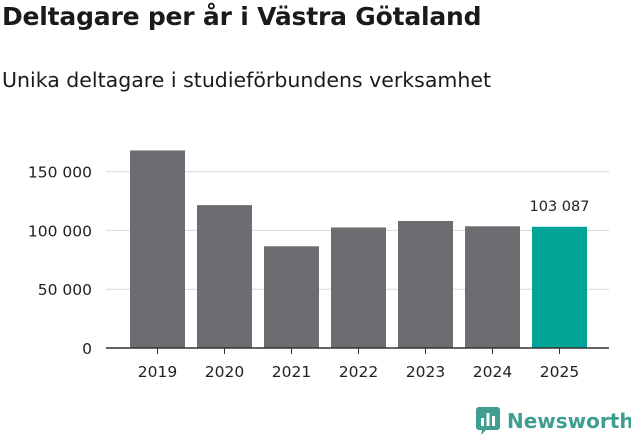 Image resolution: width=631 pixels, height=439 pixels. I want to click on y-tick-label: 150 000, so click(60, 173).